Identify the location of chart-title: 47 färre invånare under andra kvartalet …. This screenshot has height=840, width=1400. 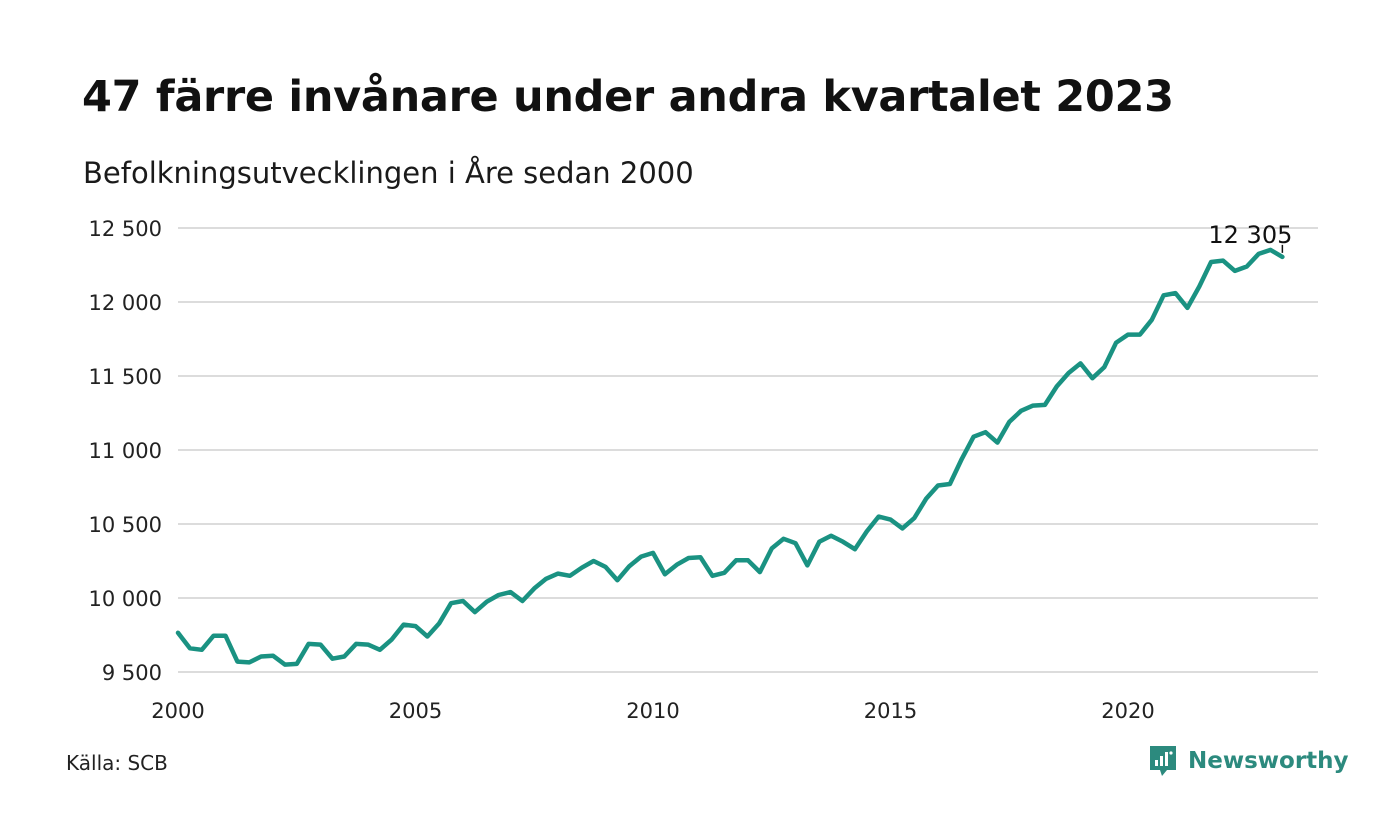
(628, 97).